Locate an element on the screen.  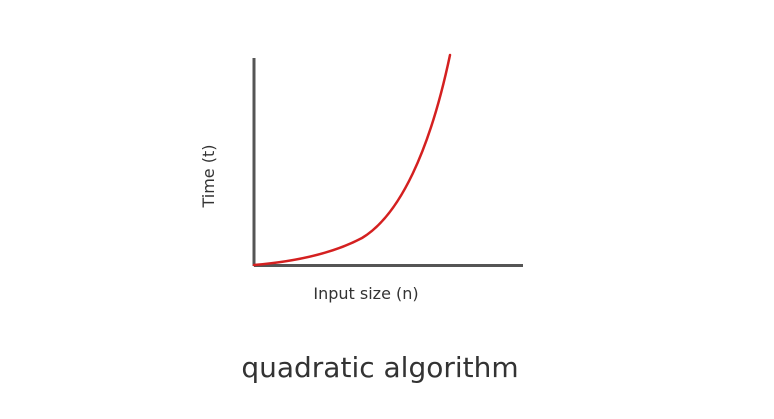
growth-curve is located at coordinates (352, 160).